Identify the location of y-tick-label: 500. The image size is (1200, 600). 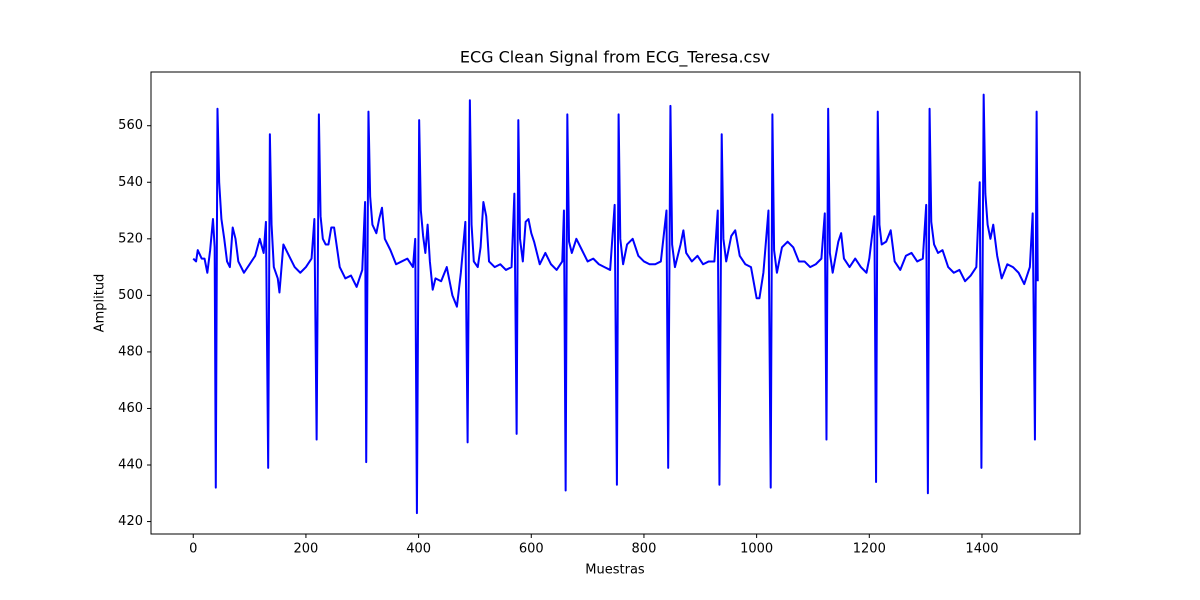
(130, 295).